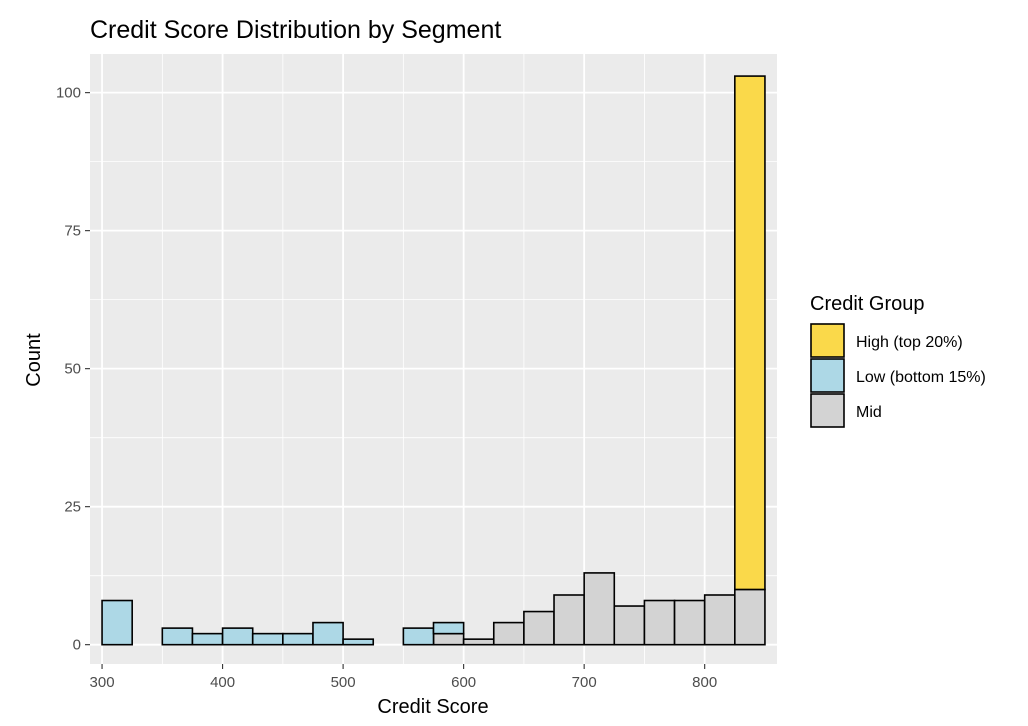 This screenshot has height=726, width=1028. What do you see at coordinates (463, 682) in the screenshot?
I see `x-tick-label: 600` at bounding box center [463, 682].